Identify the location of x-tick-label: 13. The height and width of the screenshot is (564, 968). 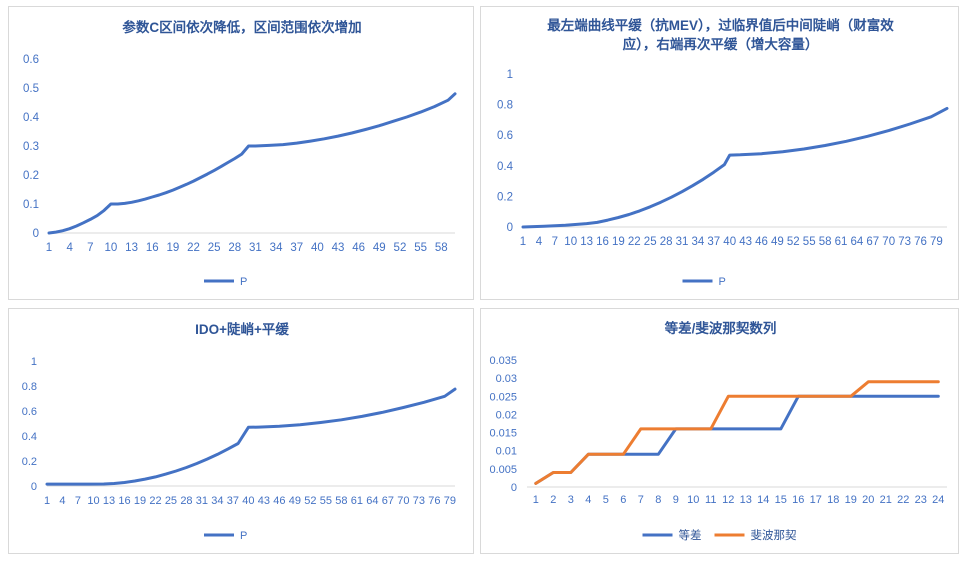
(746, 500).